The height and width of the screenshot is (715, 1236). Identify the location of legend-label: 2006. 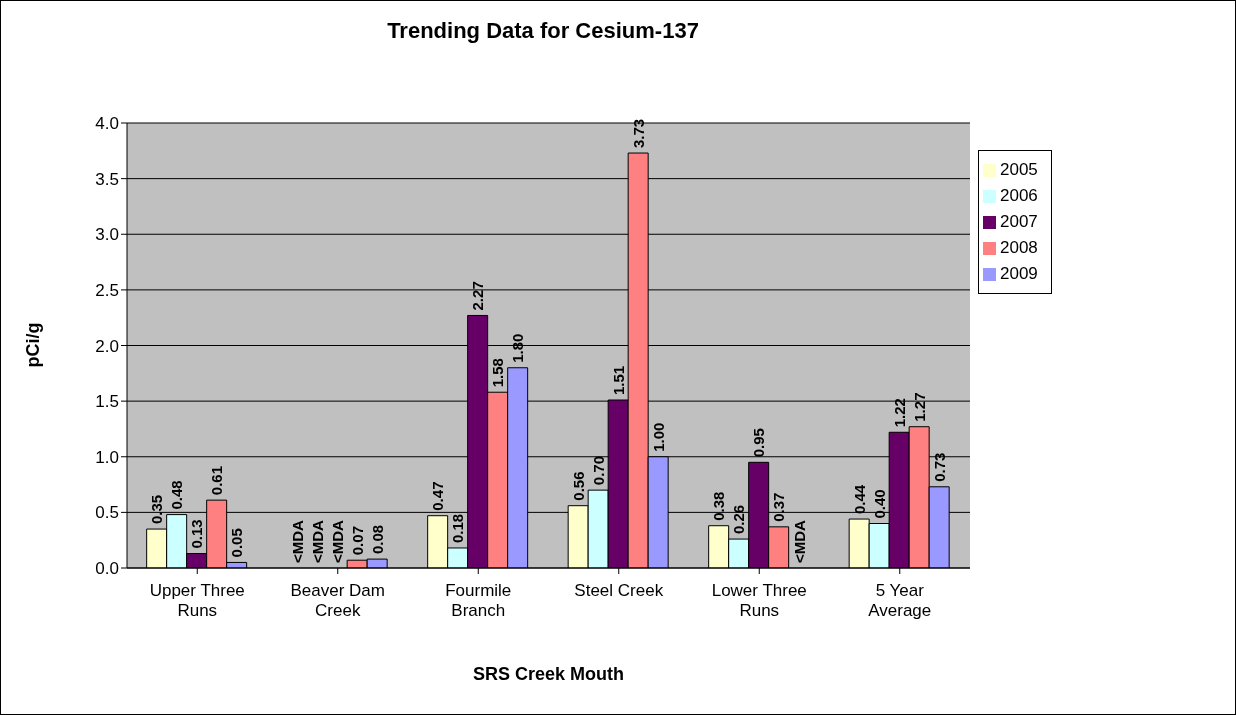
(1019, 195).